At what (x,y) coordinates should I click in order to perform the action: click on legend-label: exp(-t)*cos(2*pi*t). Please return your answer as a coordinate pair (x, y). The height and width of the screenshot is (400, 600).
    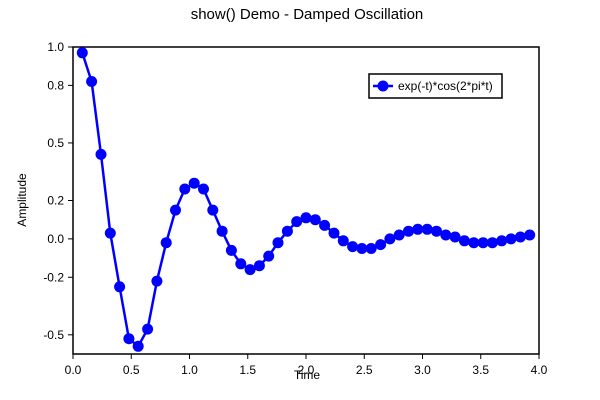
    Looking at the image, I should click on (445, 86).